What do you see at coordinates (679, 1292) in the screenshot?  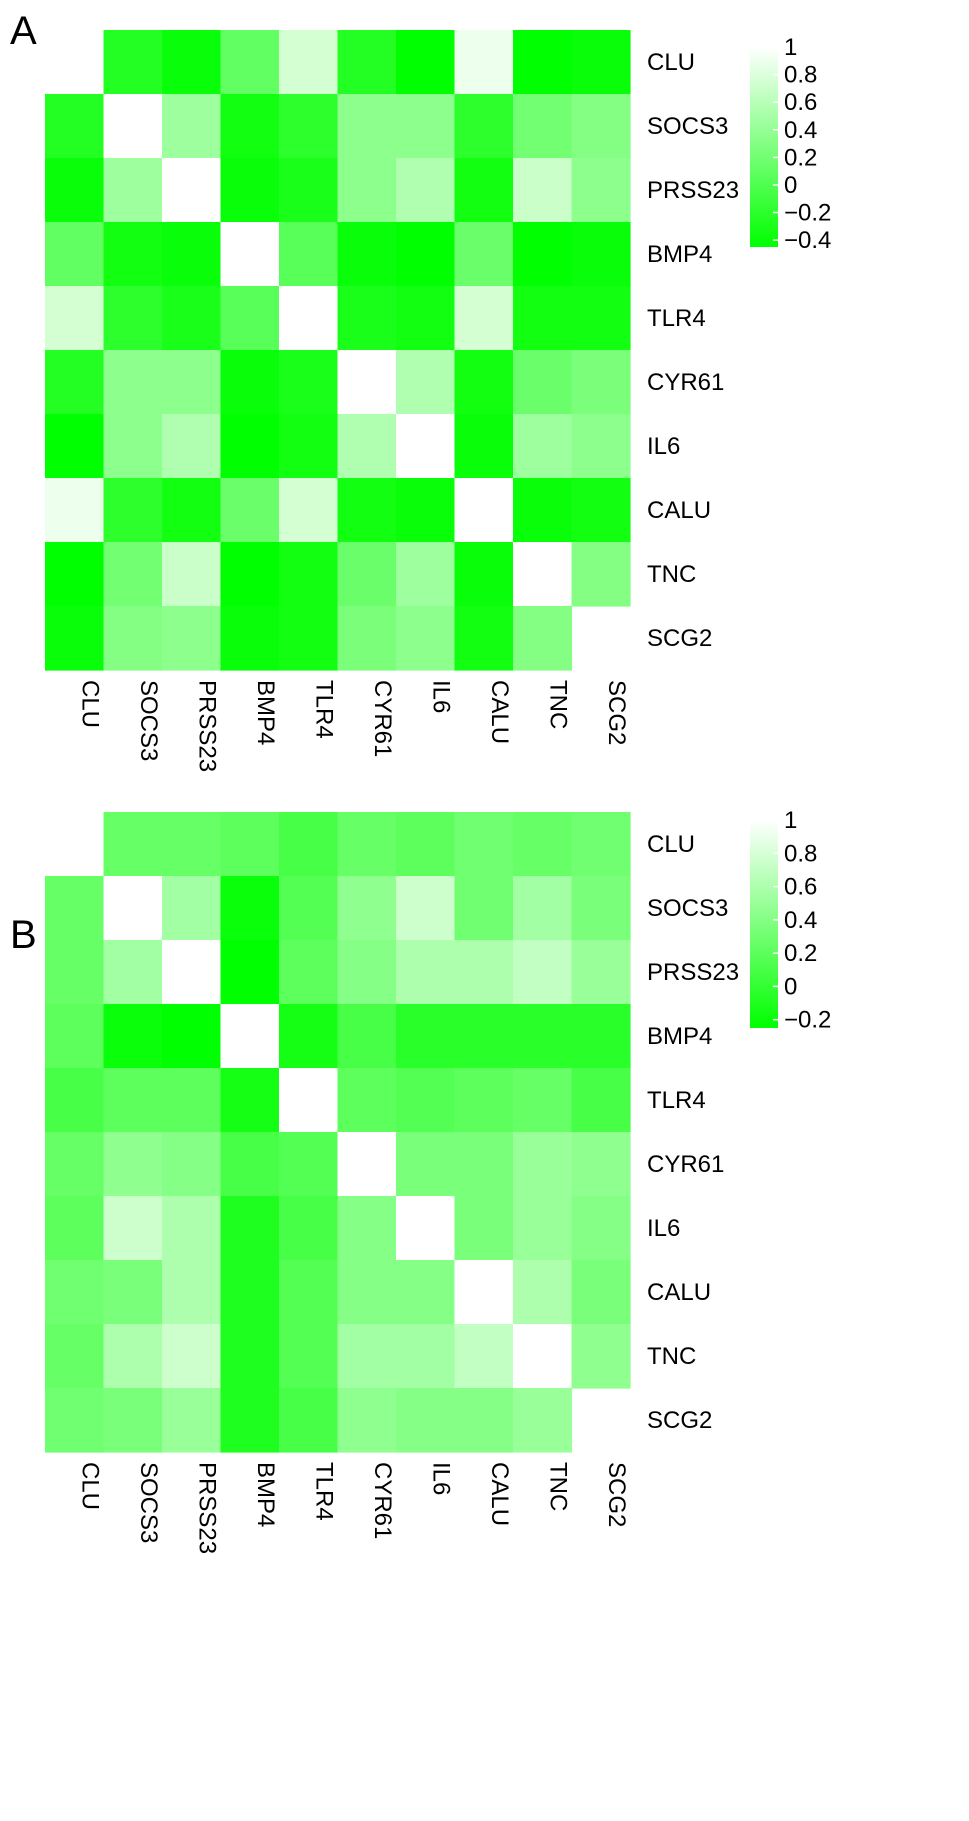 I see `row-label: CALU` at bounding box center [679, 1292].